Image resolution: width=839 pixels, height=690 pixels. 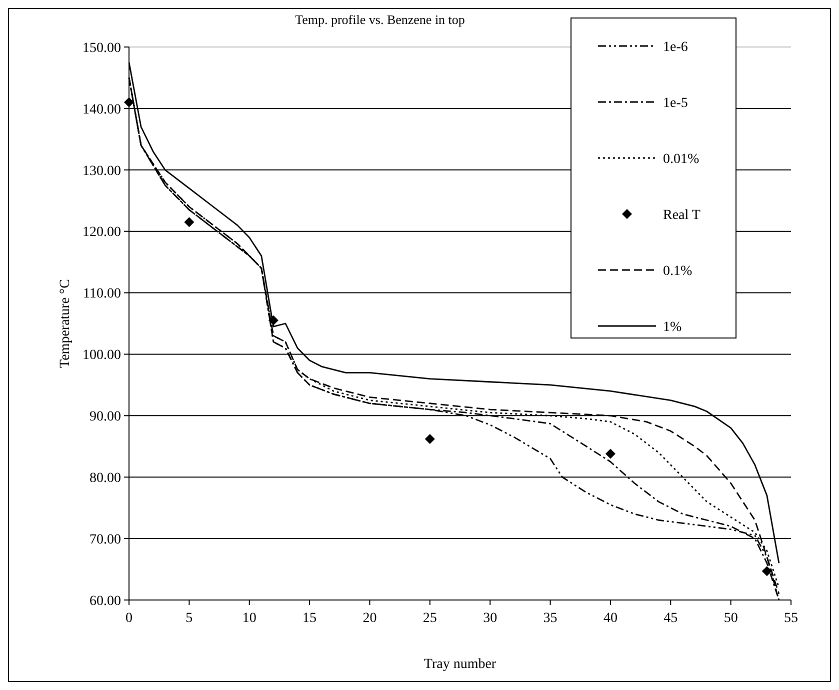 What do you see at coordinates (672, 327) in the screenshot?
I see `legend-label: 1%` at bounding box center [672, 327].